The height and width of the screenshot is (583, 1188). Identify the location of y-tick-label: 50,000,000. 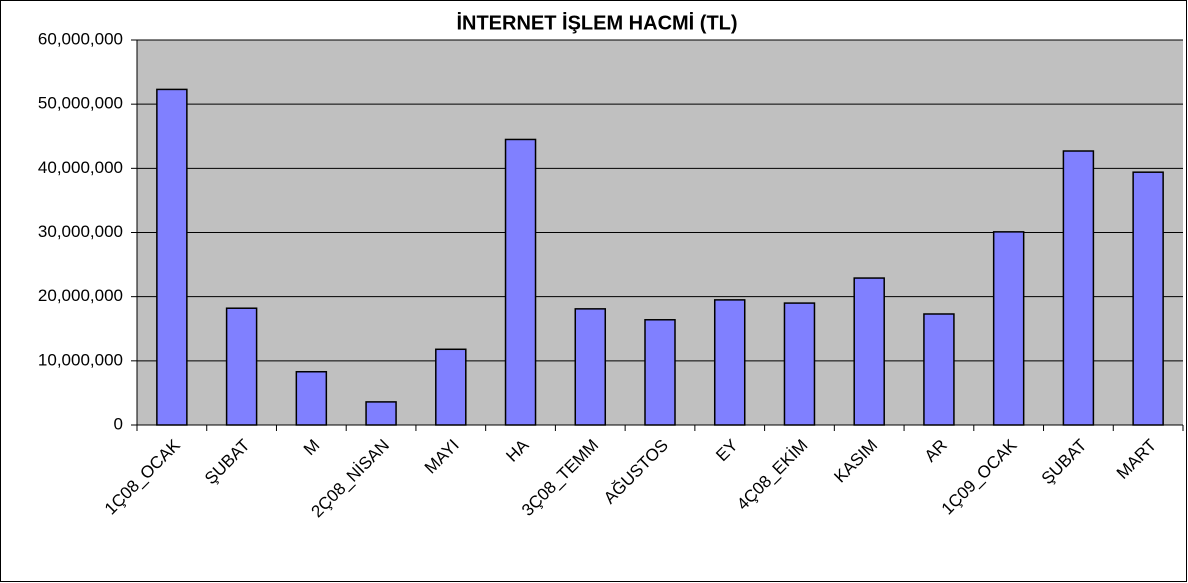
(80, 103).